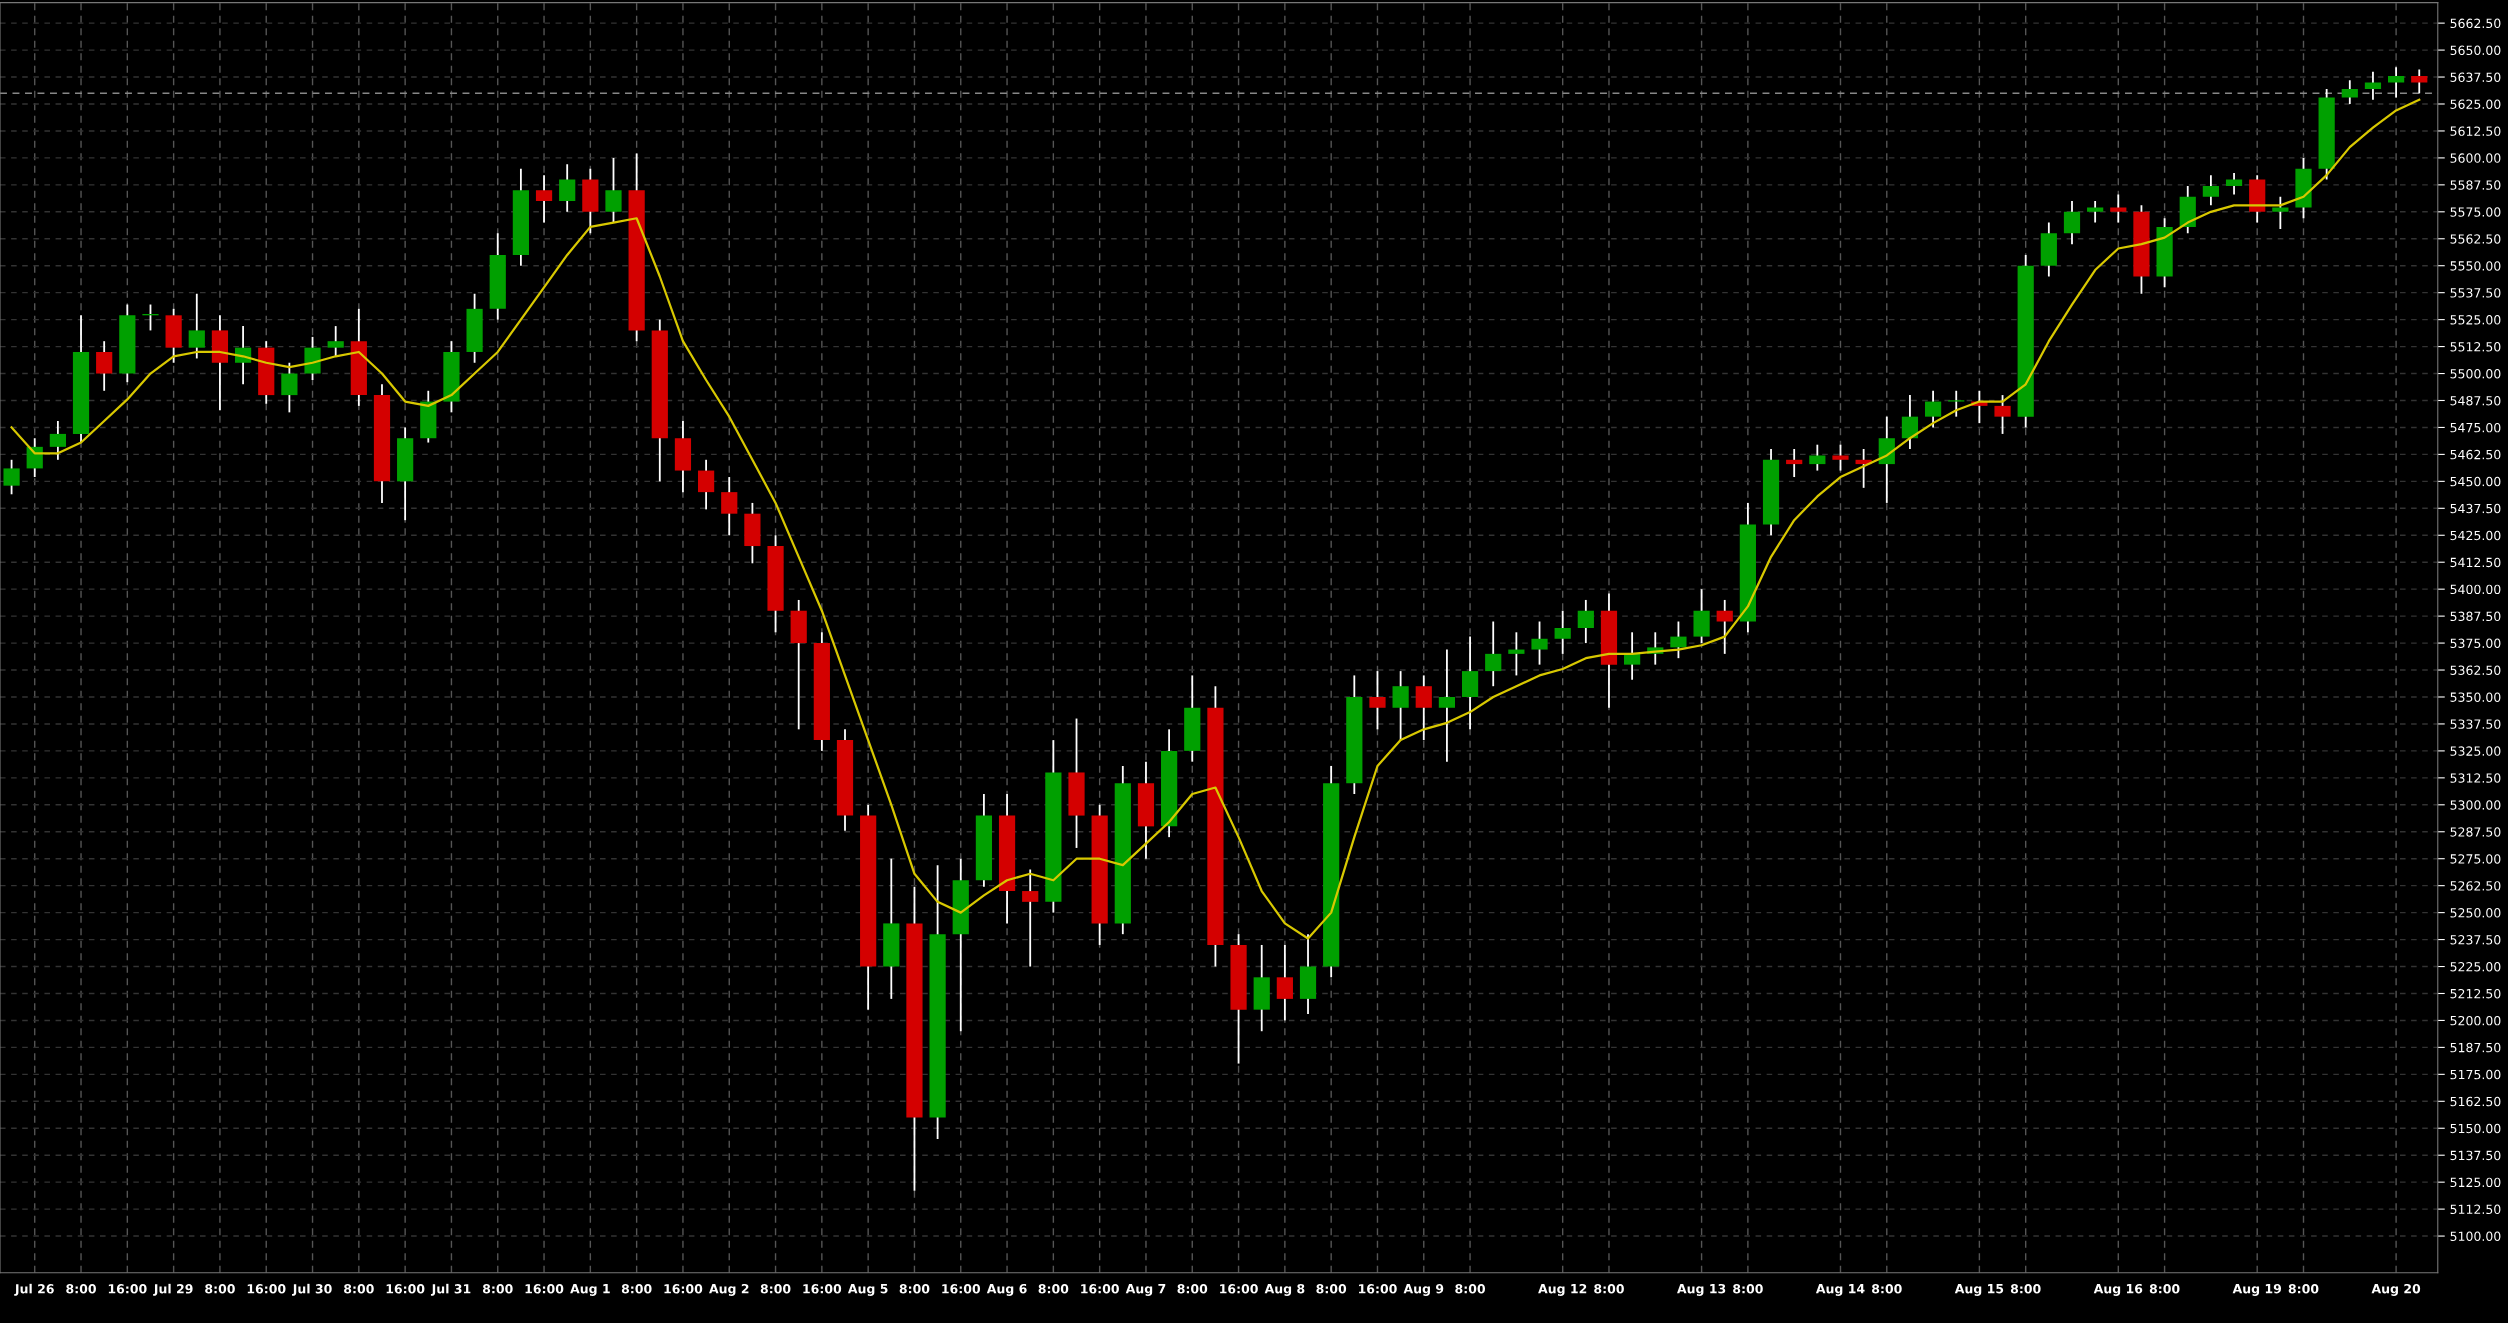 The height and width of the screenshot is (1323, 2508). What do you see at coordinates (2475, 643) in the screenshot?
I see `y-tick-label: 5375.00` at bounding box center [2475, 643].